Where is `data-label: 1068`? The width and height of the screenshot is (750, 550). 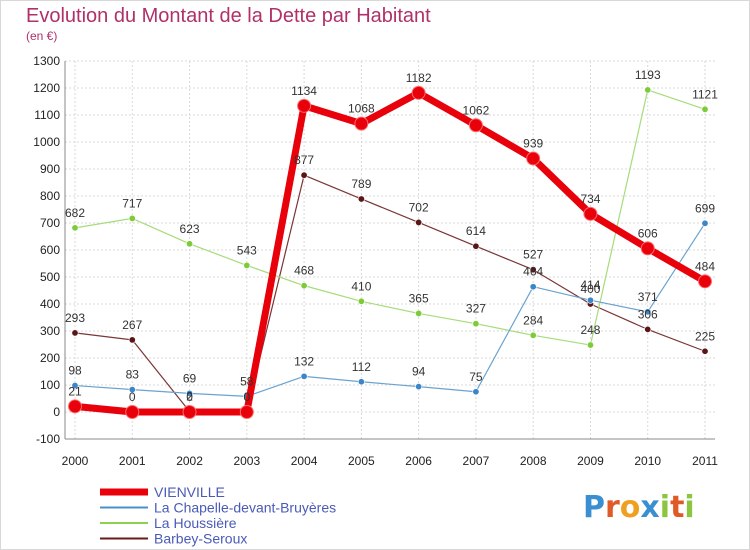 data-label: 1068 is located at coordinates (361, 109).